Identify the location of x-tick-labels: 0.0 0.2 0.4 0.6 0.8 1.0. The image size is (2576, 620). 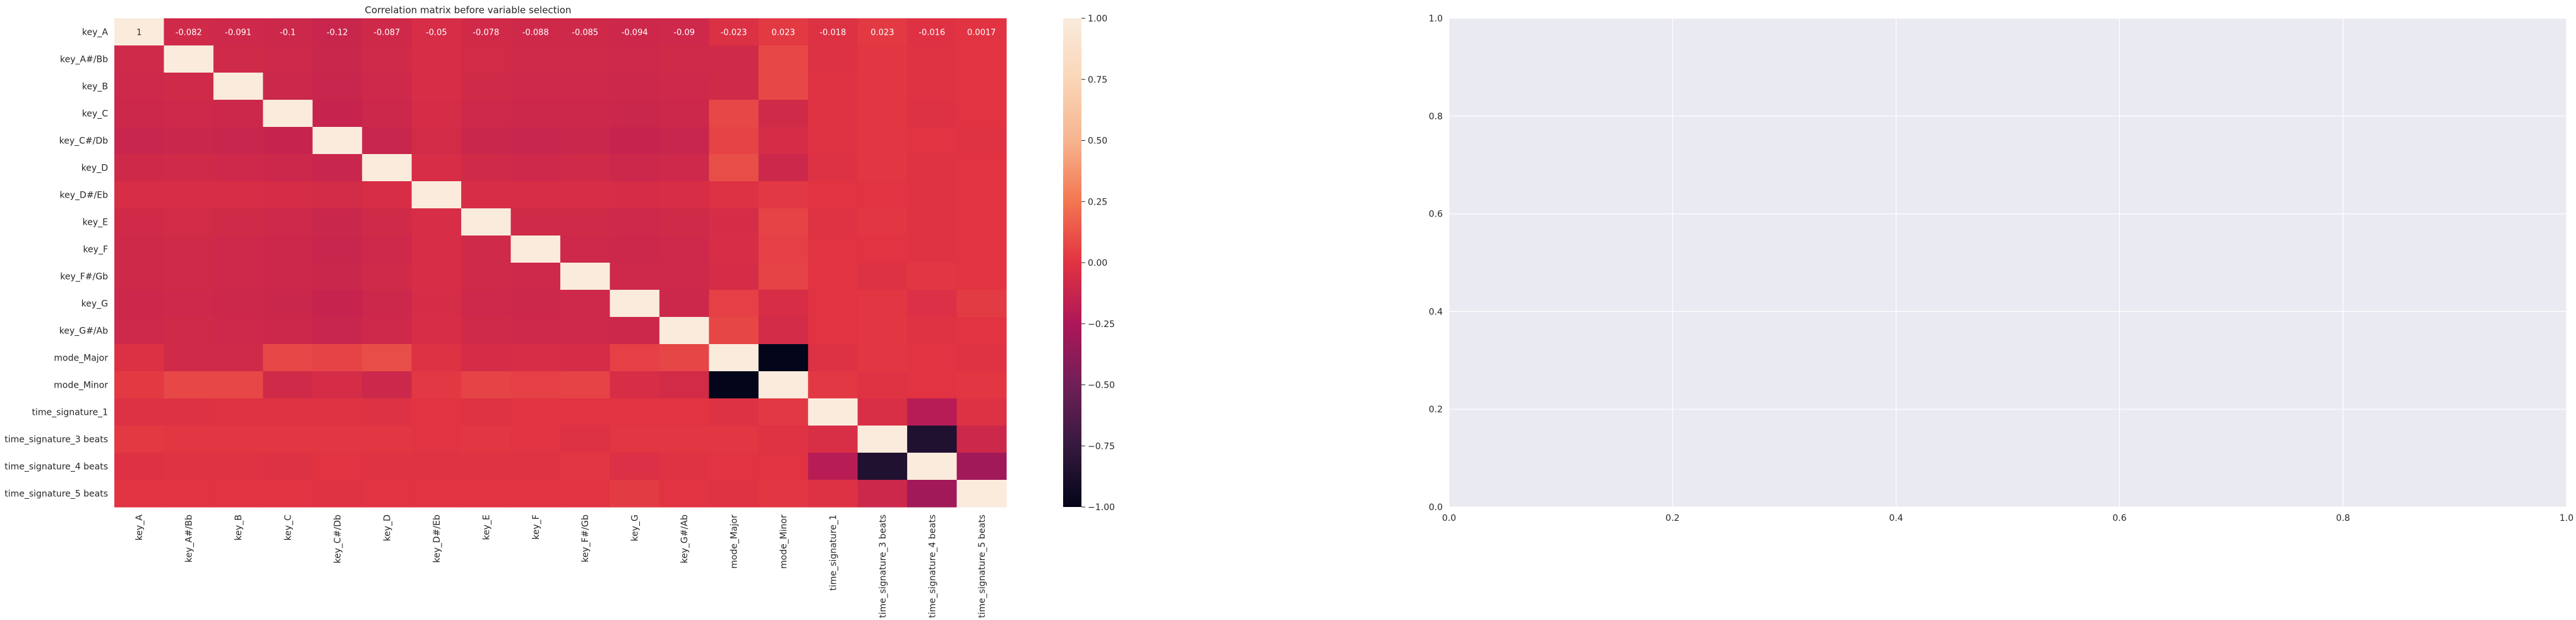
(2007, 518).